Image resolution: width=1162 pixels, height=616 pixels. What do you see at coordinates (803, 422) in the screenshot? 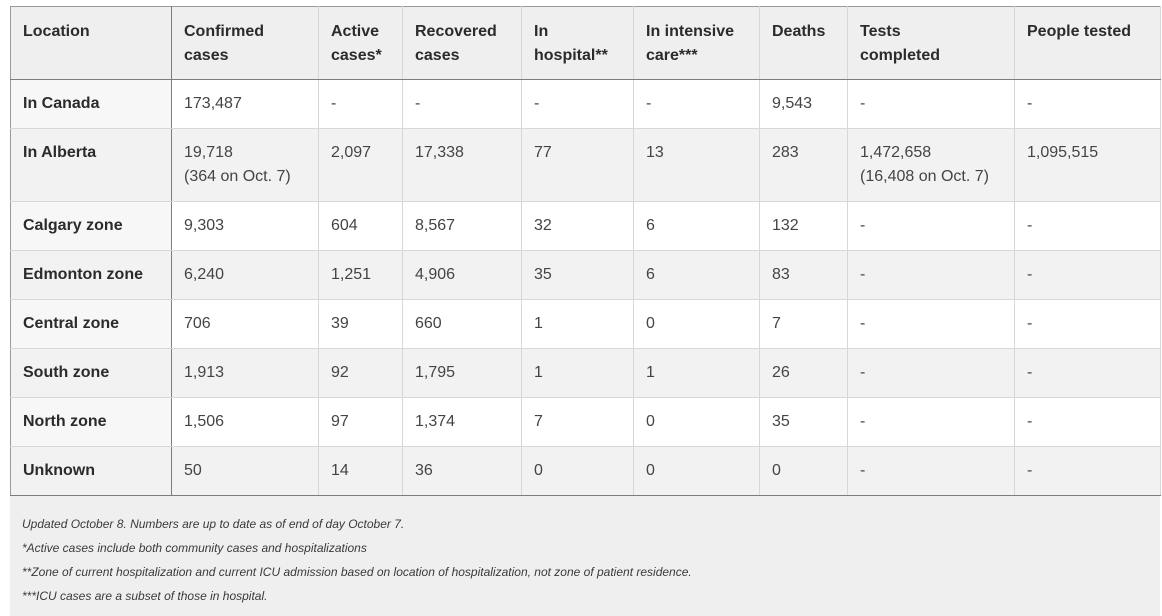
I see `cell-deaths: 35` at bounding box center [803, 422].